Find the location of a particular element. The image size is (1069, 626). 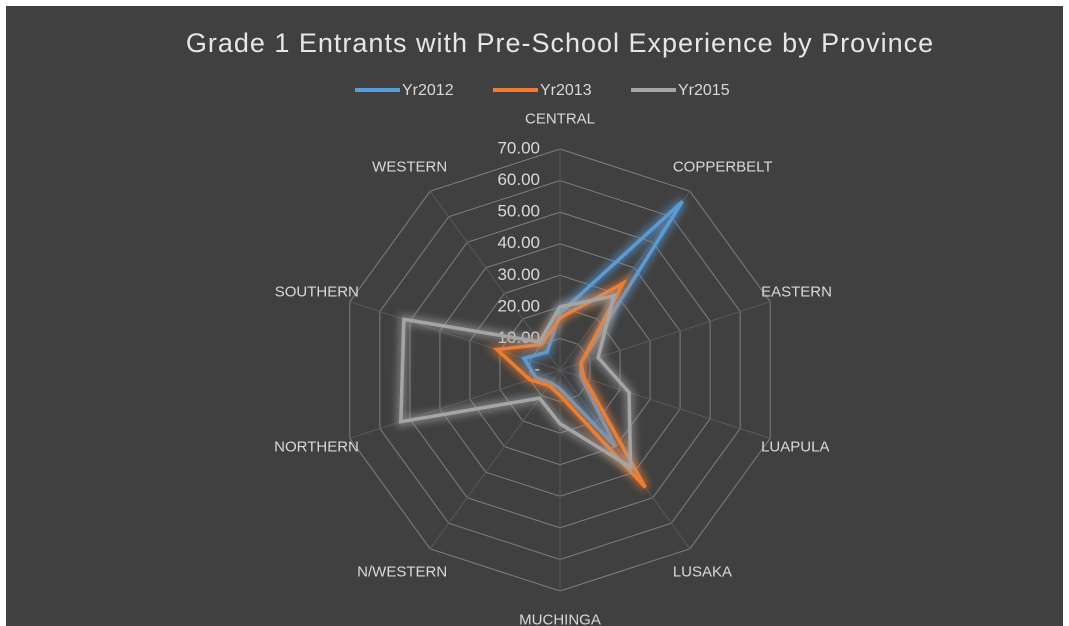

category-label: N/WESTERN is located at coordinates (402, 571).